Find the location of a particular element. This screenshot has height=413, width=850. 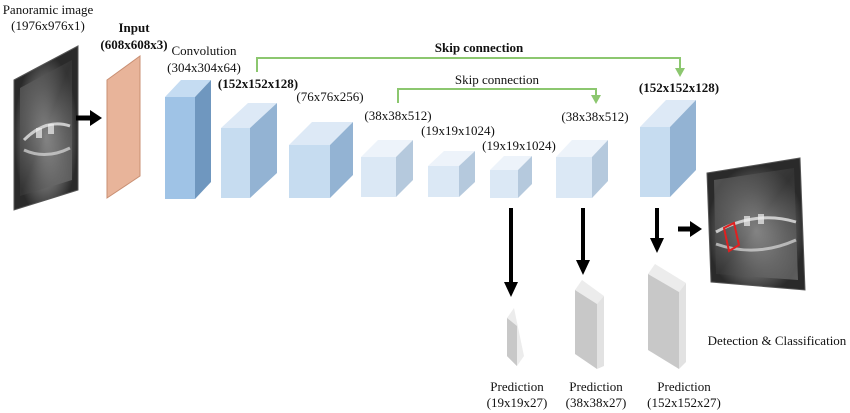

skip-connection-outer-label: Skip connection is located at coordinates (479, 47).